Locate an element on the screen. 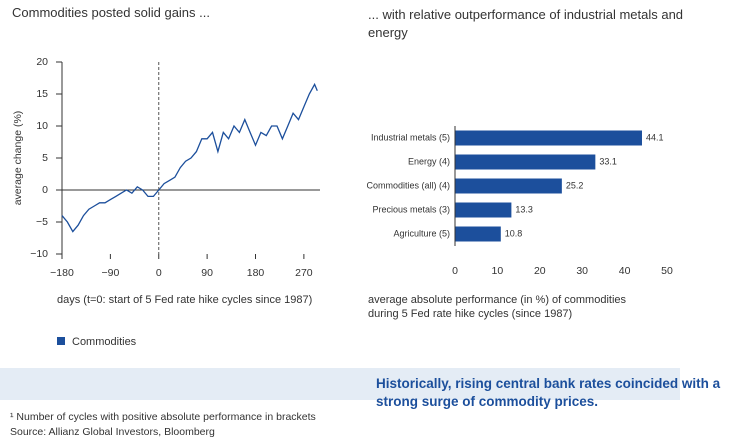 The height and width of the screenshot is (443, 733). y-tick-label: 0 is located at coordinates (45, 190).